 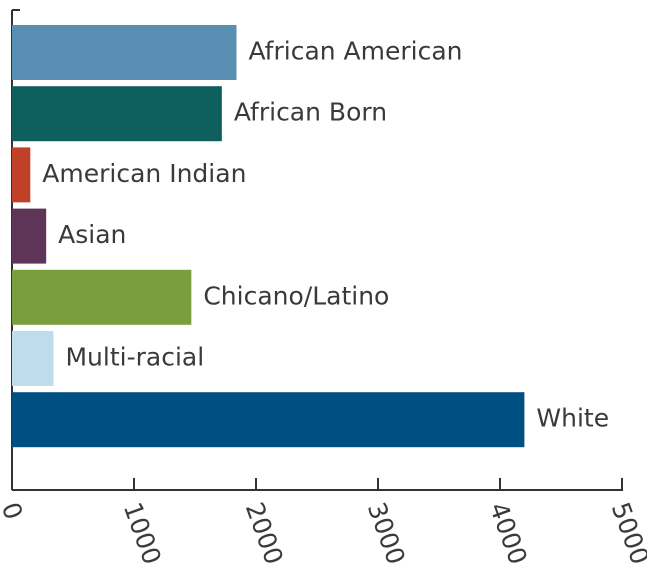 What do you see at coordinates (508, 534) in the screenshot?
I see `x-tick-label: 4000` at bounding box center [508, 534].